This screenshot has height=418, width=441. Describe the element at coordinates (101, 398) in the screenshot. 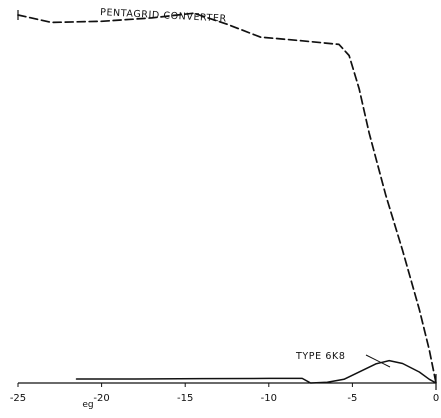

I see `x-tick-label: -20` at that location.